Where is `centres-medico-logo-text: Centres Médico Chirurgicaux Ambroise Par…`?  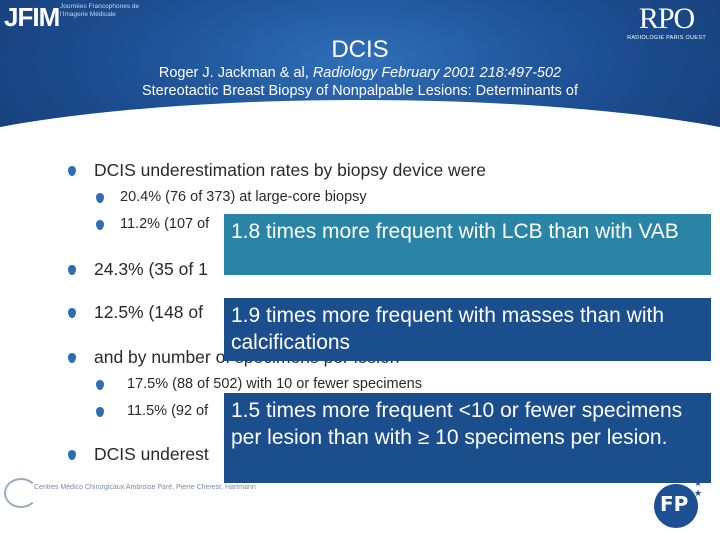 centres-medico-logo-text: Centres Médico Chirurgicaux Ambroise Par… is located at coordinates (145, 487).